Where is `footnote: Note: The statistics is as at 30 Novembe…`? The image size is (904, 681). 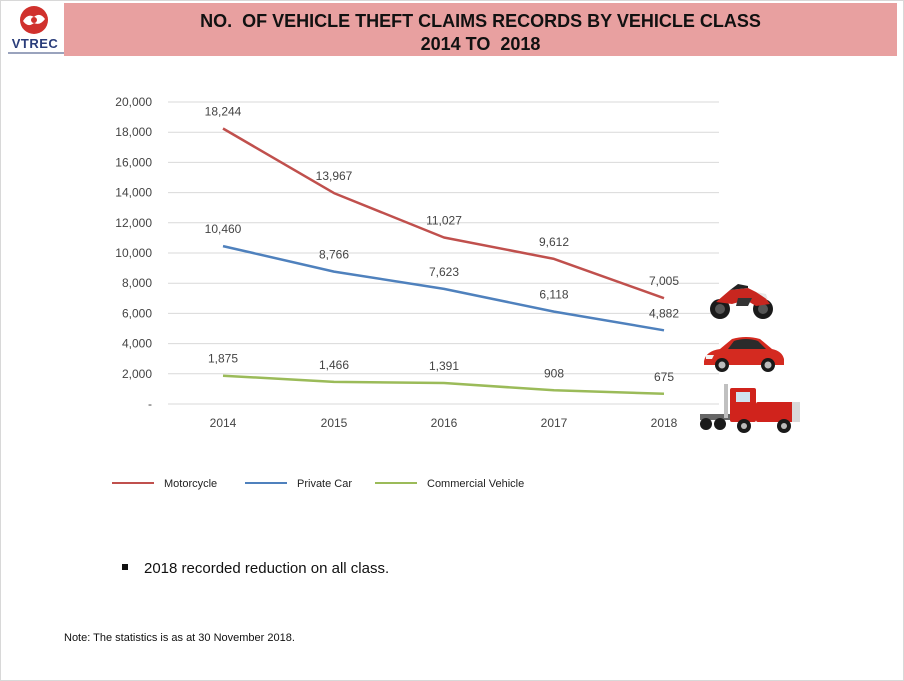 footnote: Note: The statistics is as at 30 Novembe… is located at coordinates (179, 638).